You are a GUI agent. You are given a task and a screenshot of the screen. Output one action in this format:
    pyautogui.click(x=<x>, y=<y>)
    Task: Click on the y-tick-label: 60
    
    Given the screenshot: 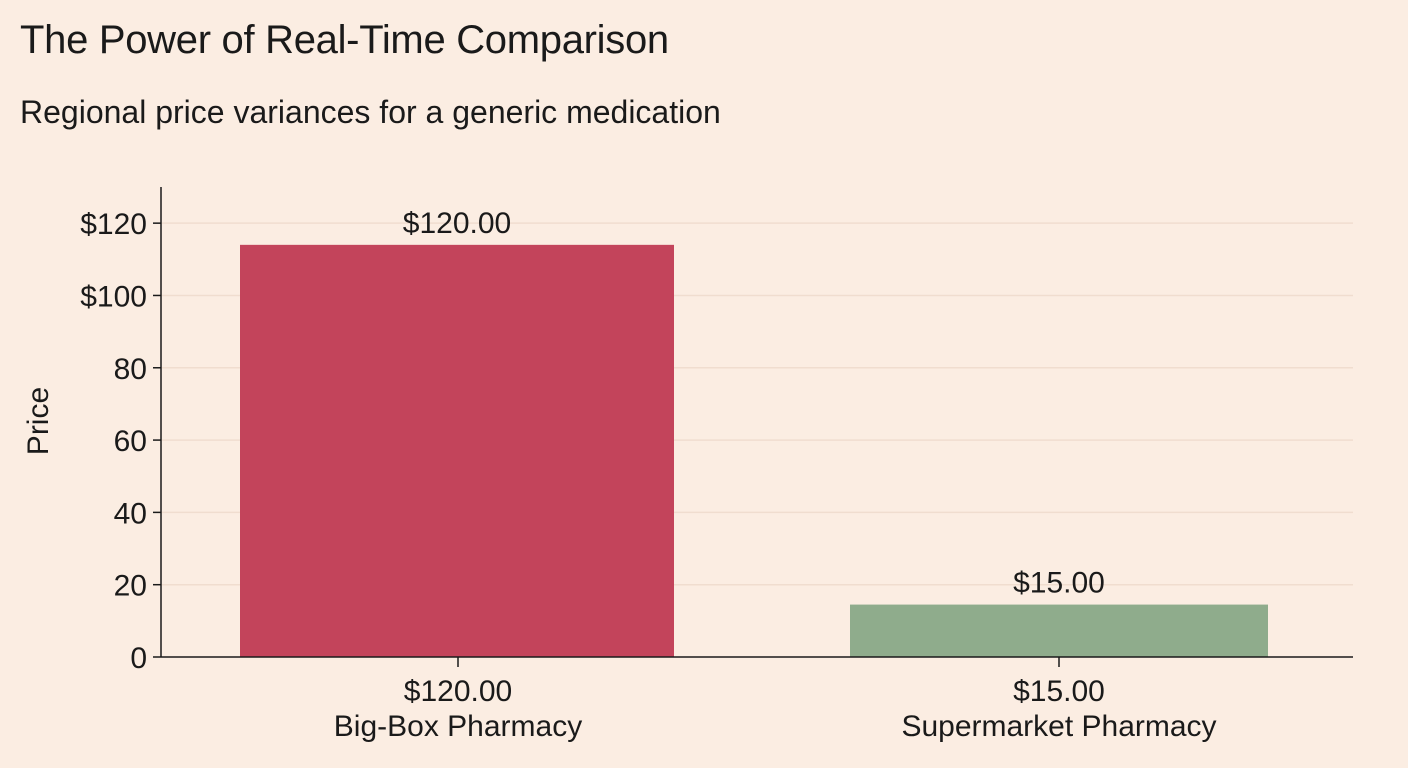 What is the action you would take?
    pyautogui.click(x=130, y=441)
    